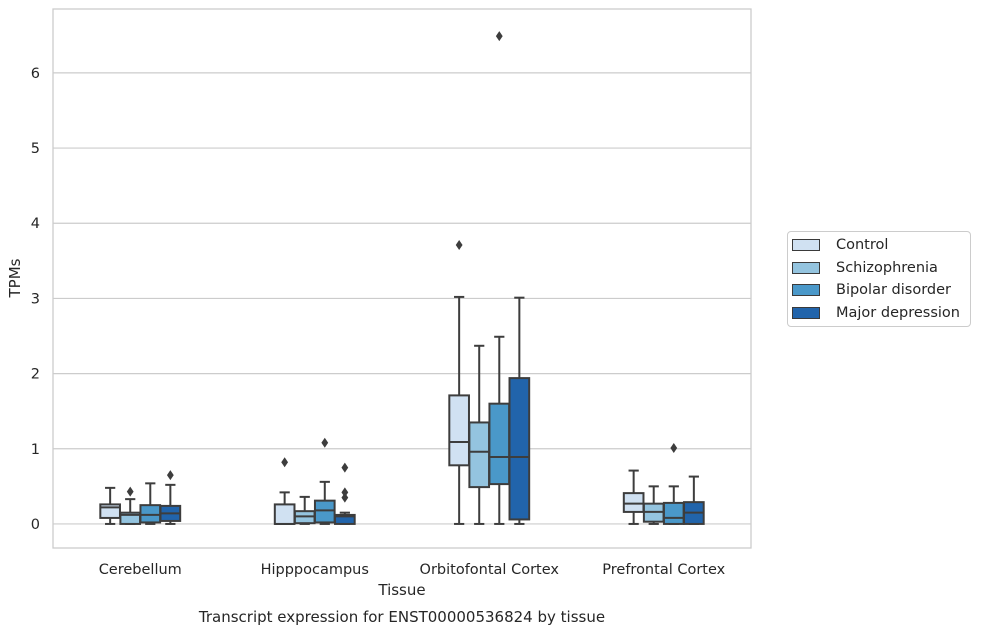  What do you see at coordinates (898, 313) in the screenshot?
I see `legend-label-major-depression: Major depression` at bounding box center [898, 313].